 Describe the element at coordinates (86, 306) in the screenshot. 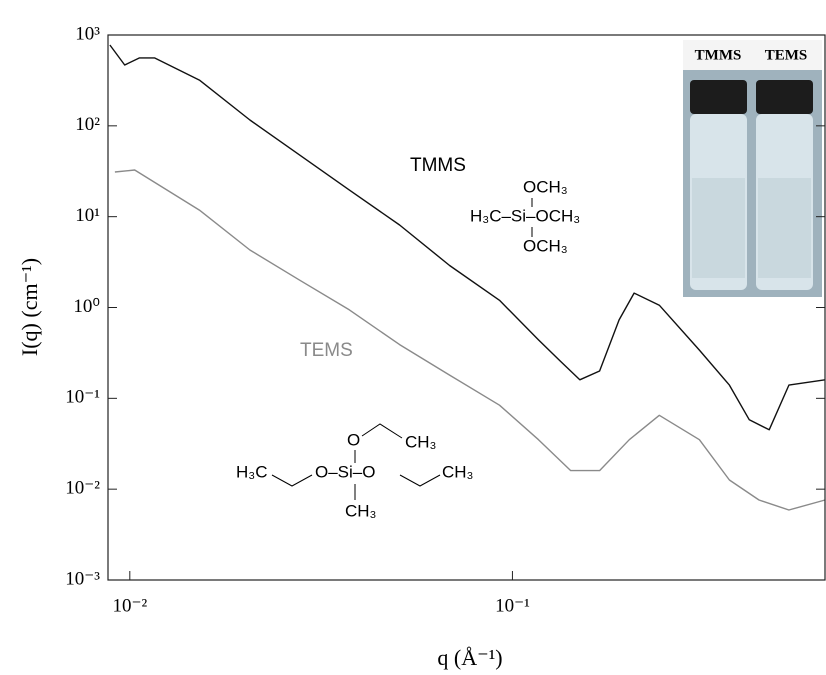

I see `y-tick-label: 10⁰` at that location.